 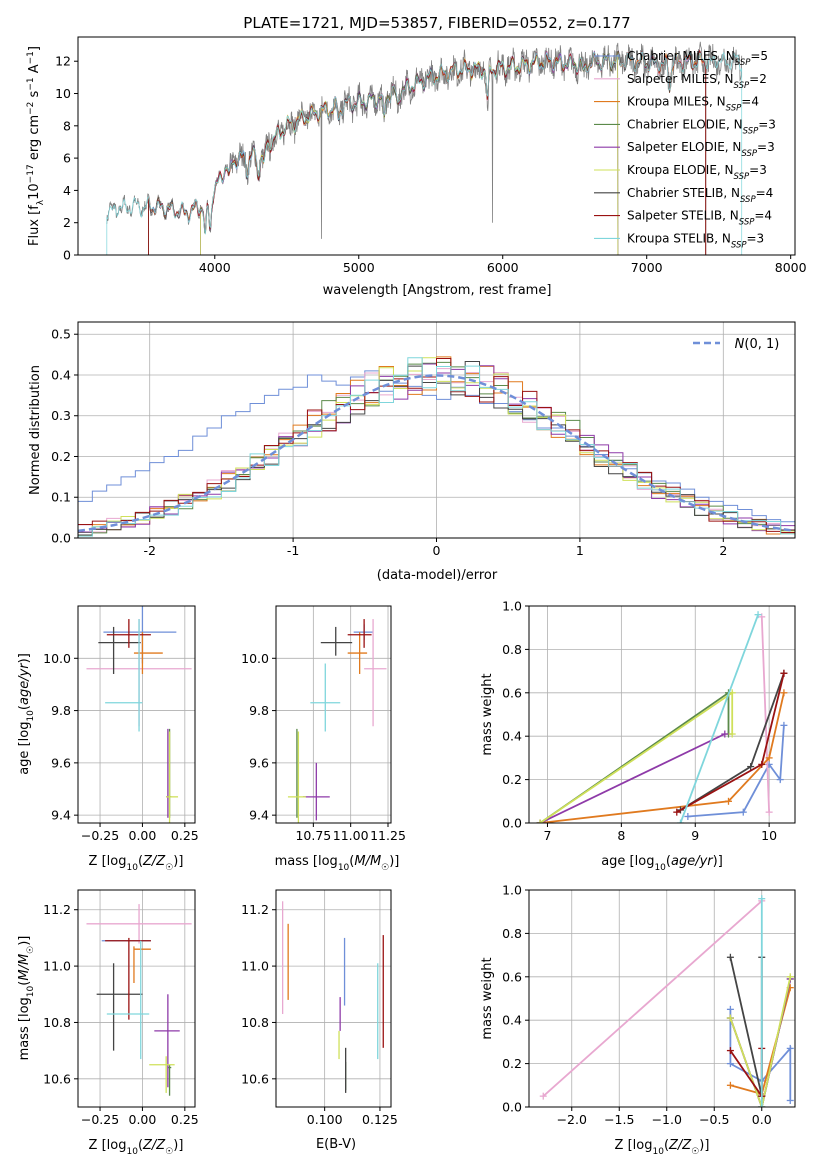 I want to click on label-part: Flux [f, so click(x=34, y=225).